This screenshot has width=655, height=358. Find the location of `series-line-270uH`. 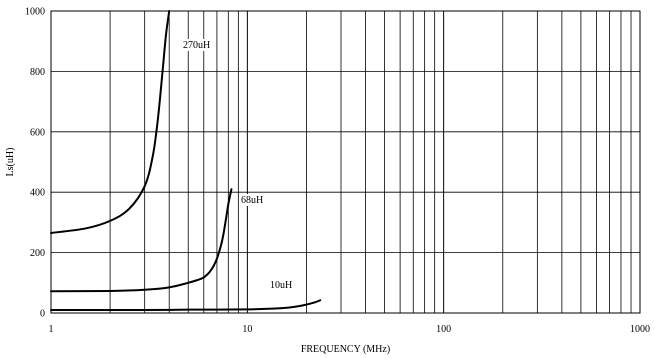

series-line-270uH is located at coordinates (110, 122).